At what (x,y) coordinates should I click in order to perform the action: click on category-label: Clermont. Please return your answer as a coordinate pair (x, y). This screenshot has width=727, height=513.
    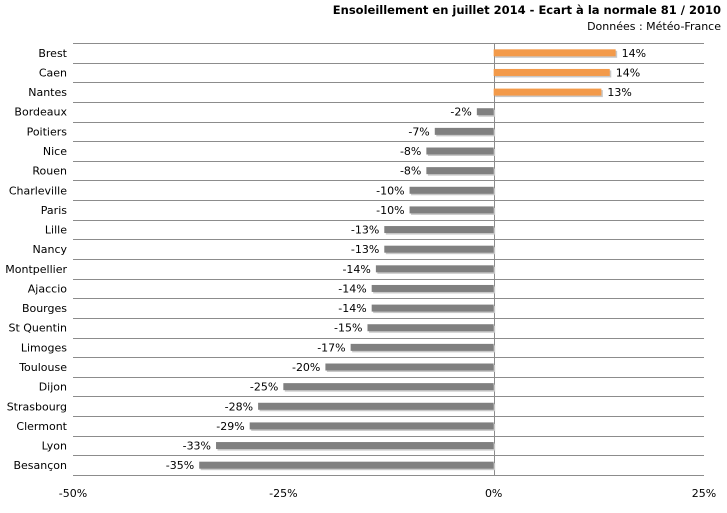
    Looking at the image, I should click on (41, 426).